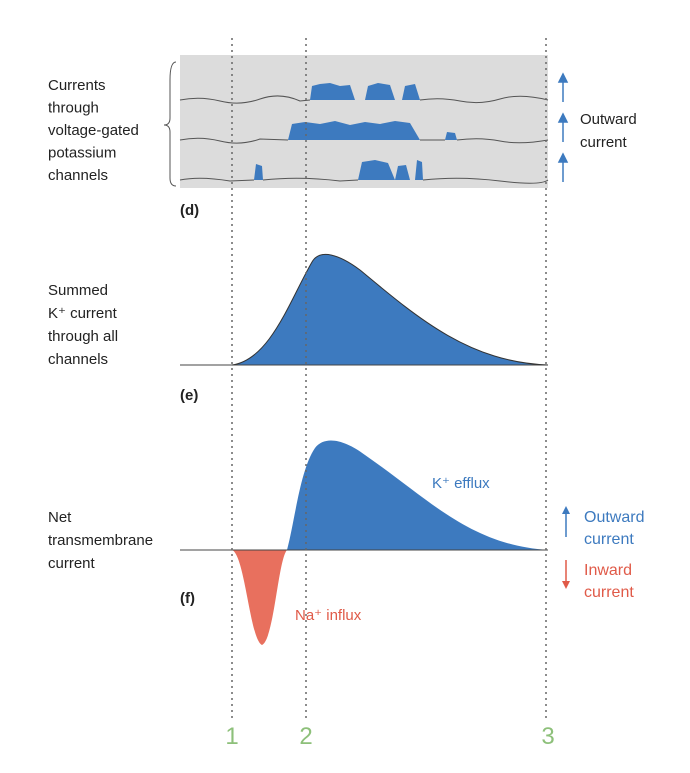 The image size is (690, 773). I want to click on panel-f-label: current, so click(72, 563).